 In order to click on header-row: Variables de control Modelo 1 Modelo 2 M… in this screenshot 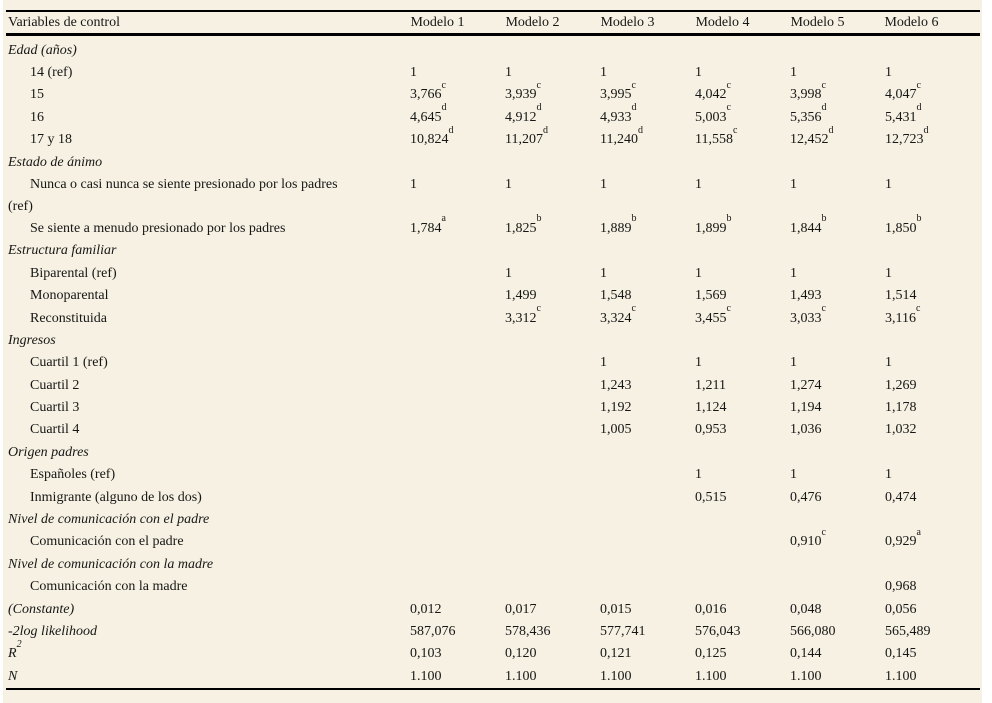, I will do `click(493, 23)`.